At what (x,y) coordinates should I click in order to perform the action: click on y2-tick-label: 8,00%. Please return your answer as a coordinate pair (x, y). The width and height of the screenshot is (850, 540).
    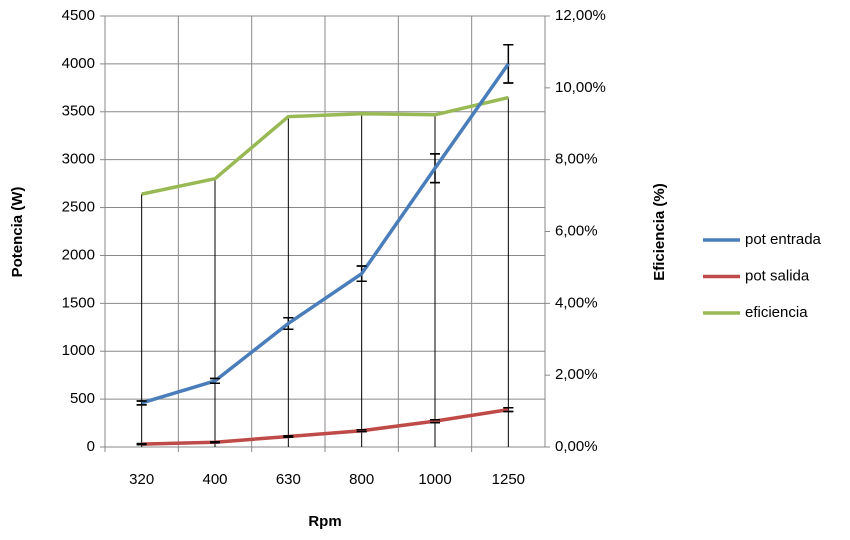
    Looking at the image, I should click on (576, 159).